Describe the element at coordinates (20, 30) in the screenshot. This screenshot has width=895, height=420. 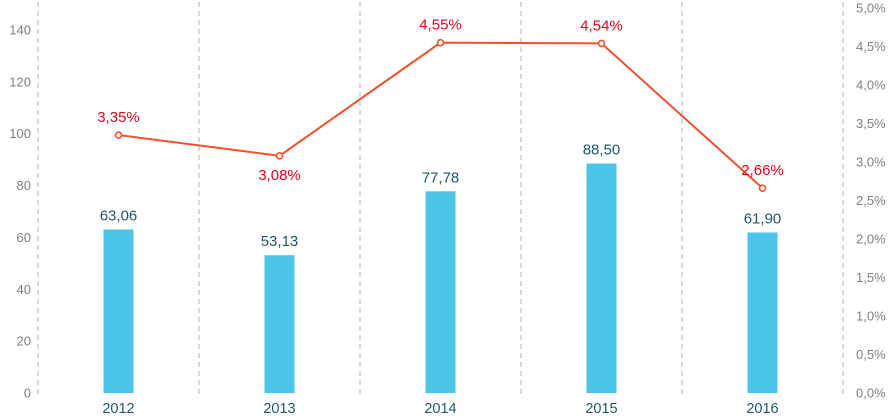
I see `left-axis-tick: 140` at that location.